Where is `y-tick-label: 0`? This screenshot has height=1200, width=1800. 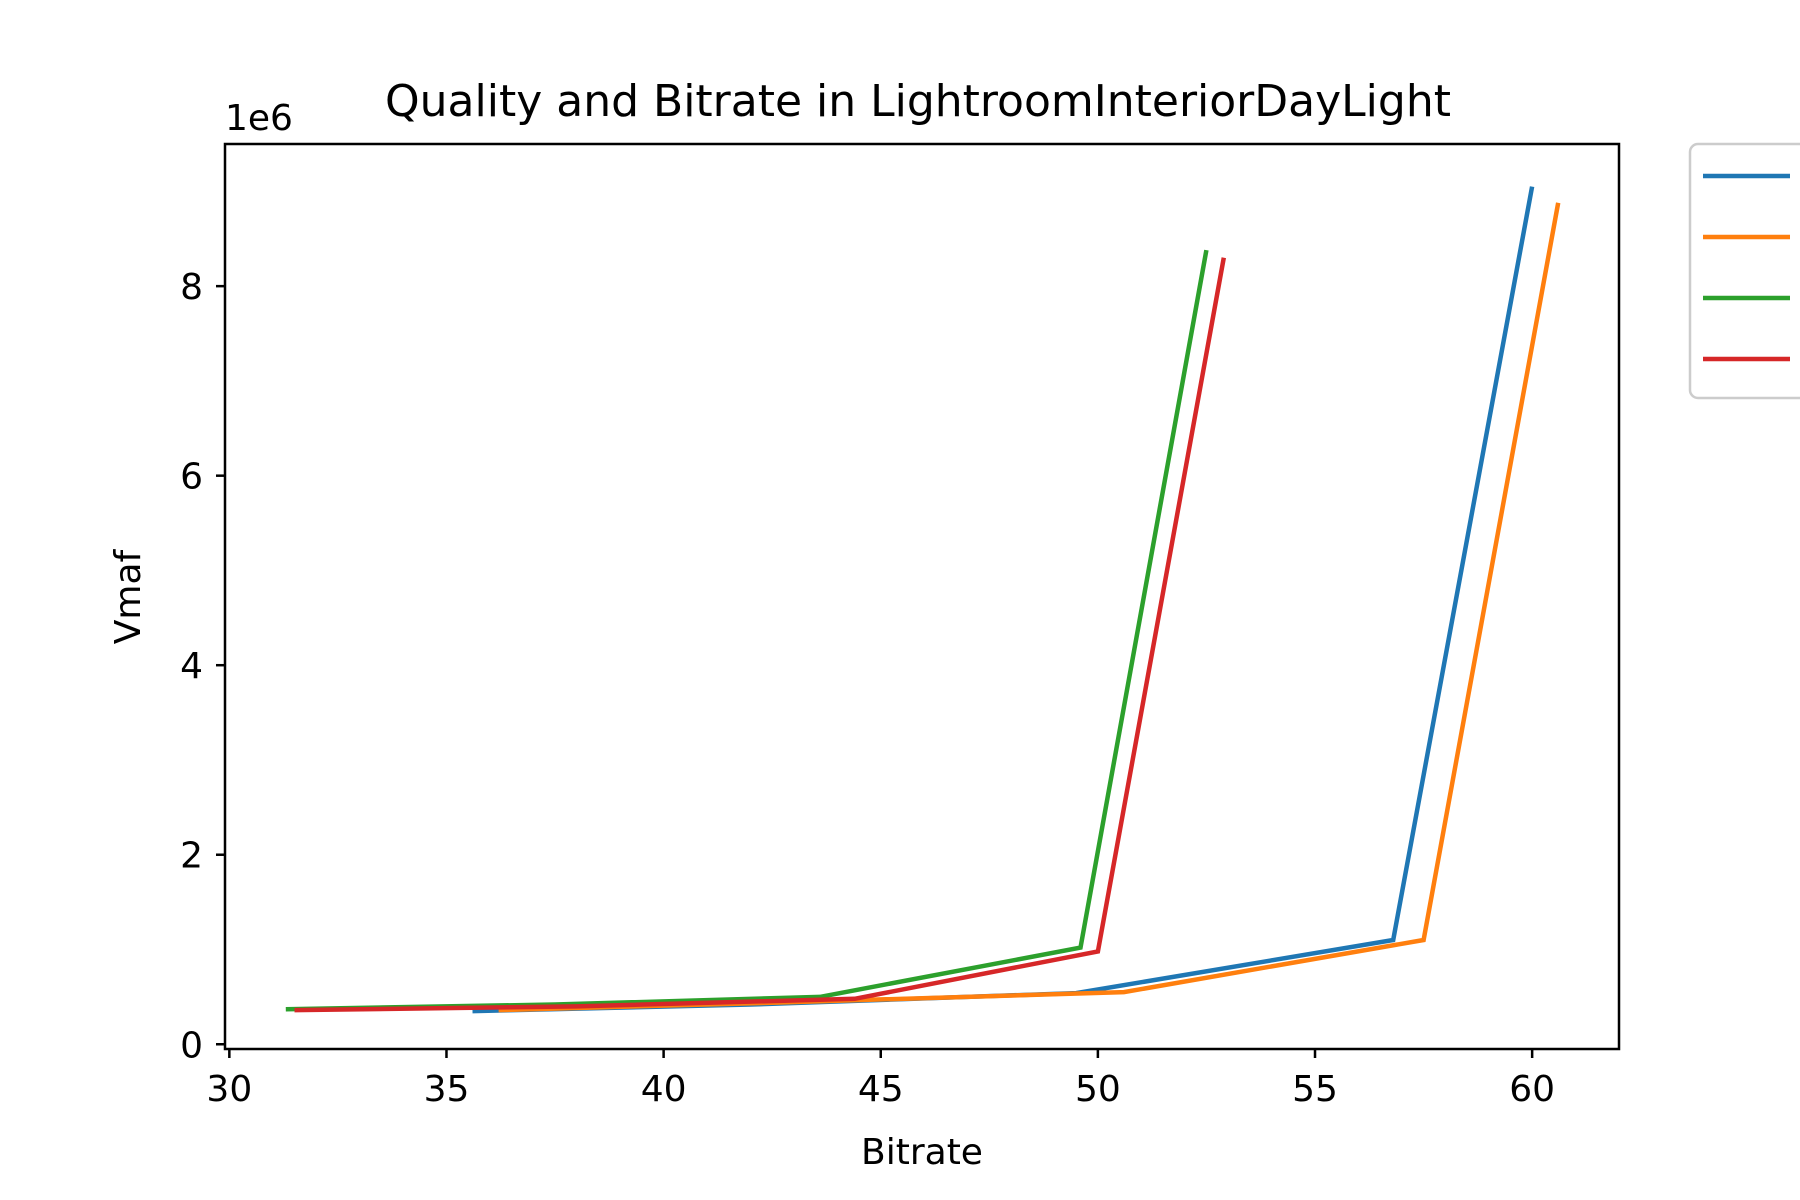
y-tick-label: 0 is located at coordinates (191, 1045).